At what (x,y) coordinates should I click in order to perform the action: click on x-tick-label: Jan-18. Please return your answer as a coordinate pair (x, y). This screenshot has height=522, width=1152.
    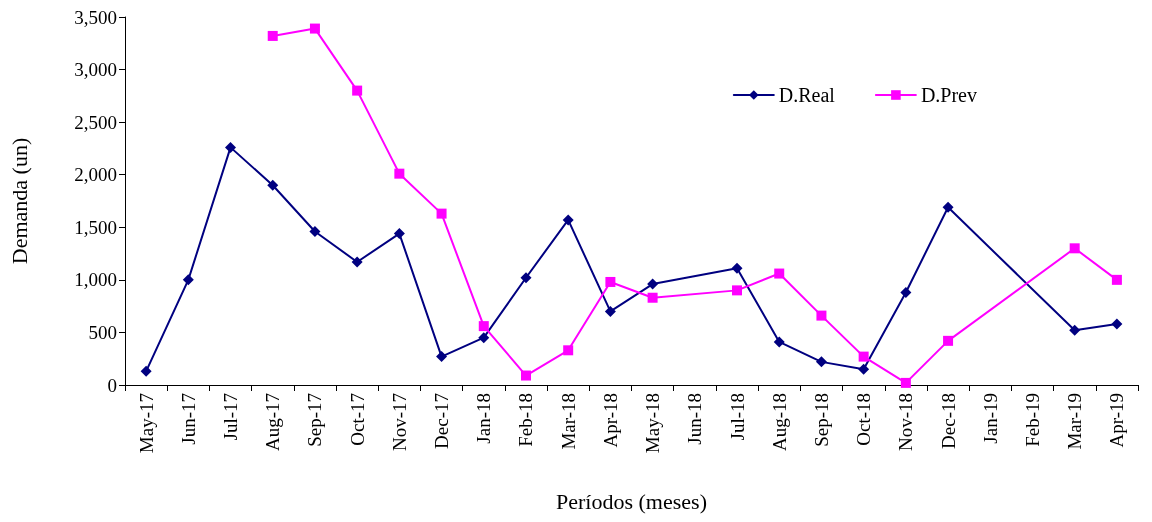
    Looking at the image, I should click on (484, 418).